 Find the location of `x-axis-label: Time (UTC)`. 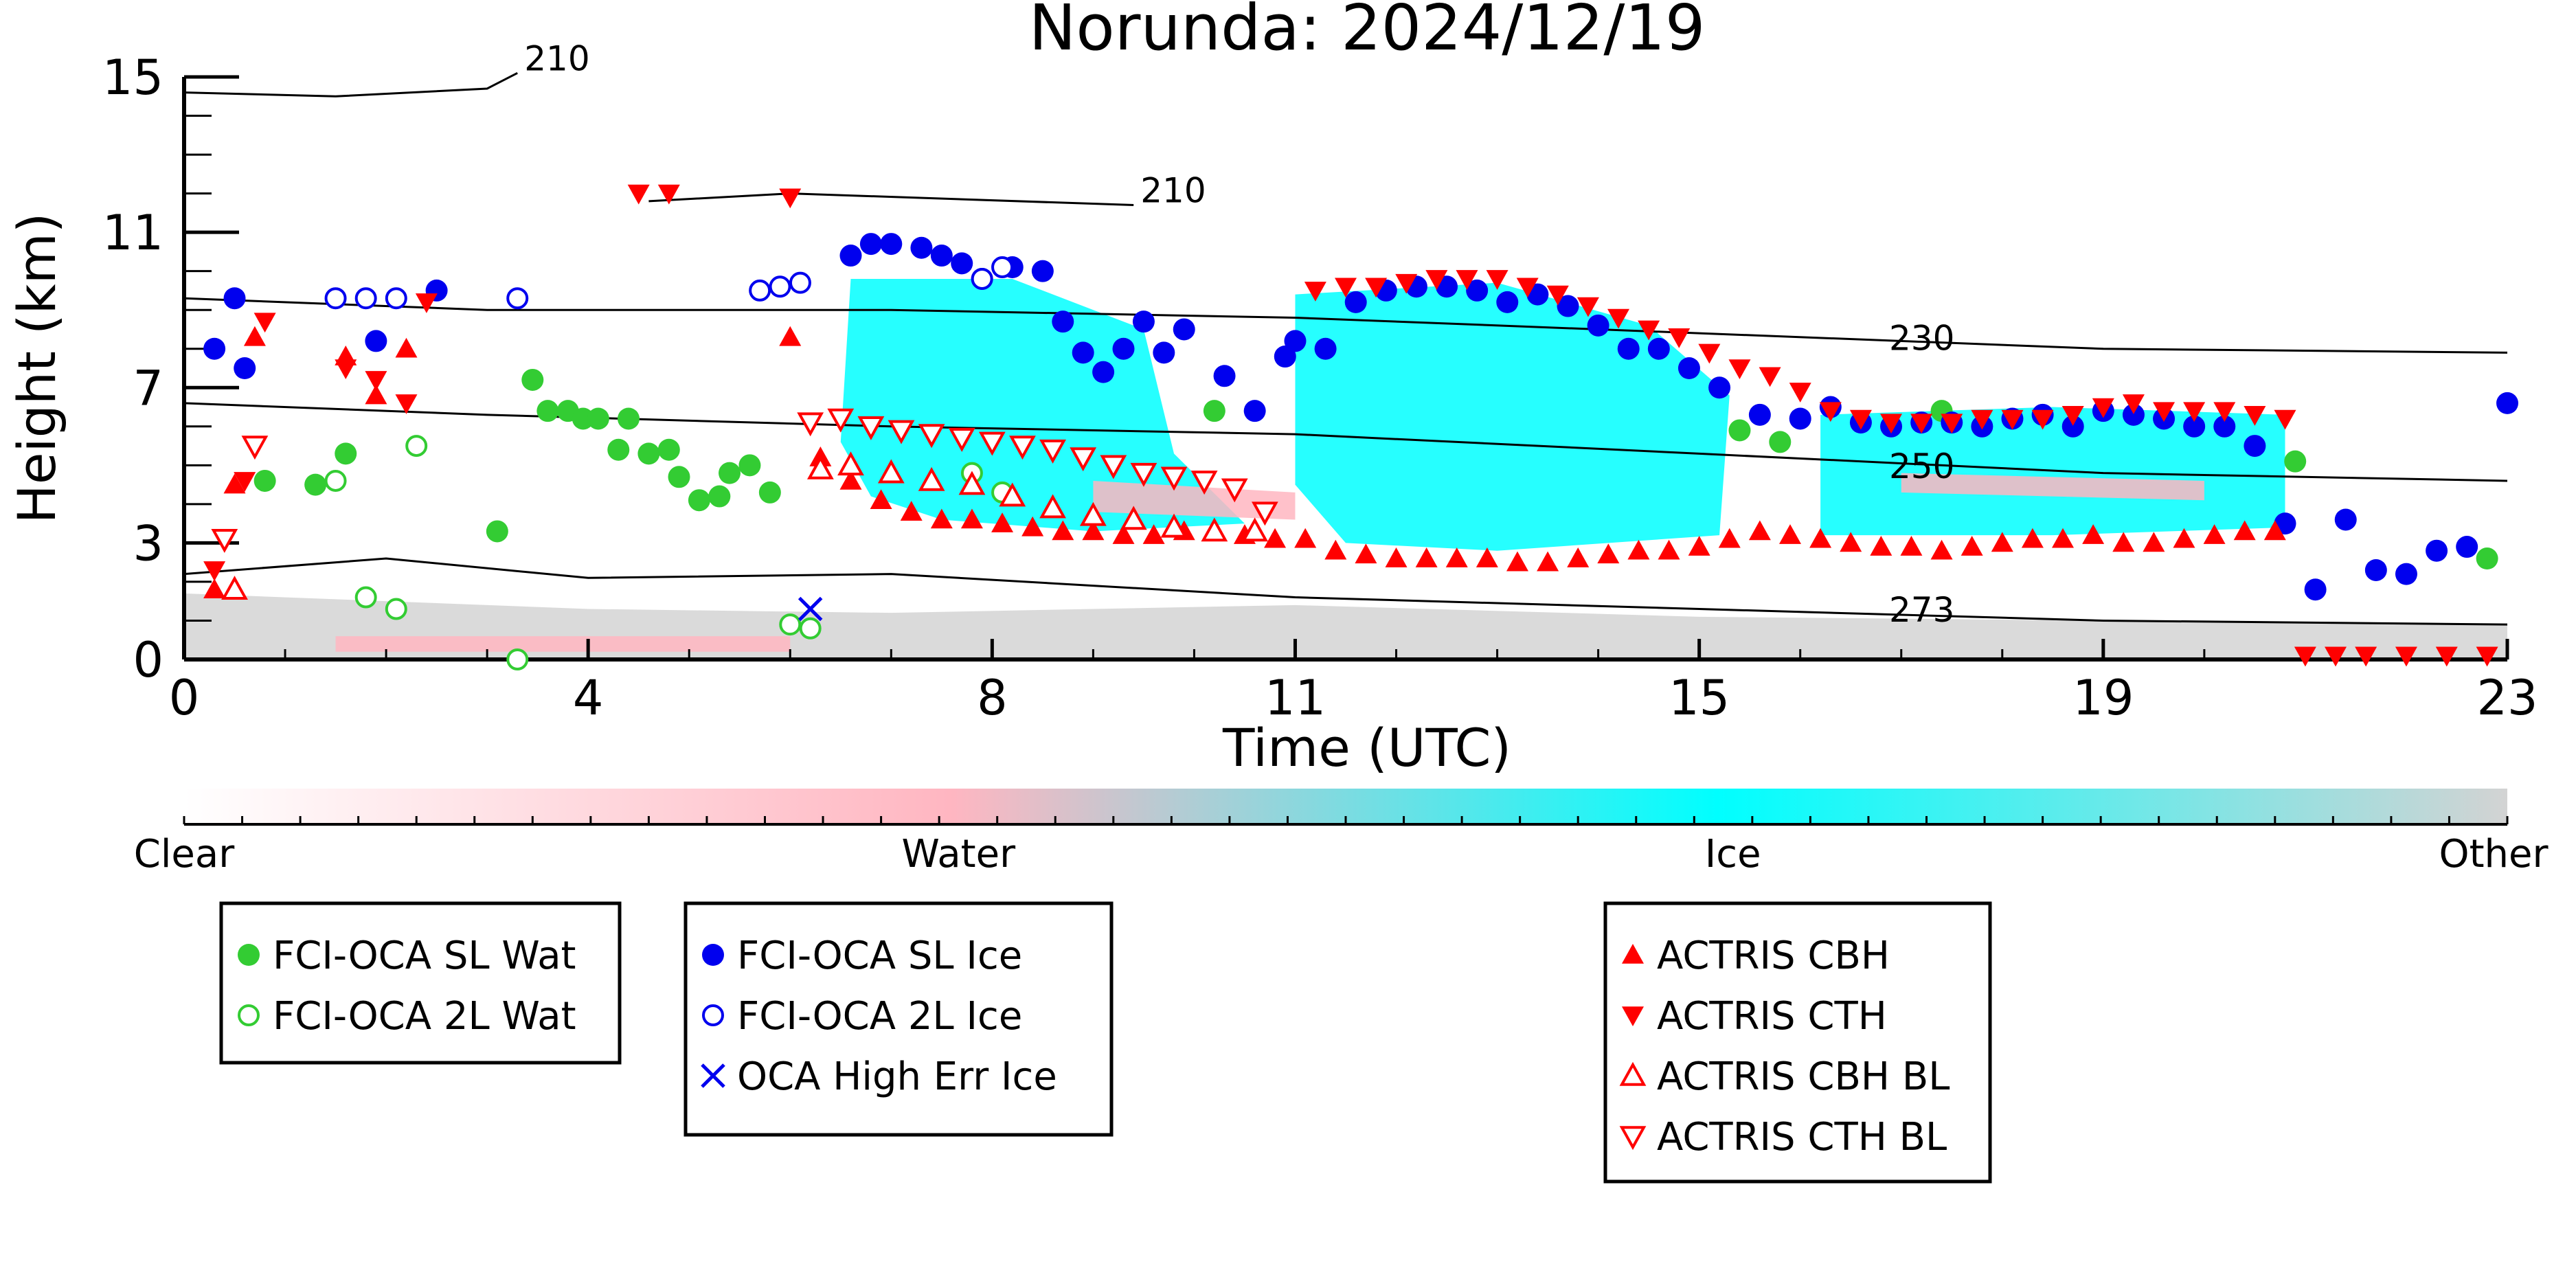

x-axis-label: Time (UTC) is located at coordinates (1366, 747).